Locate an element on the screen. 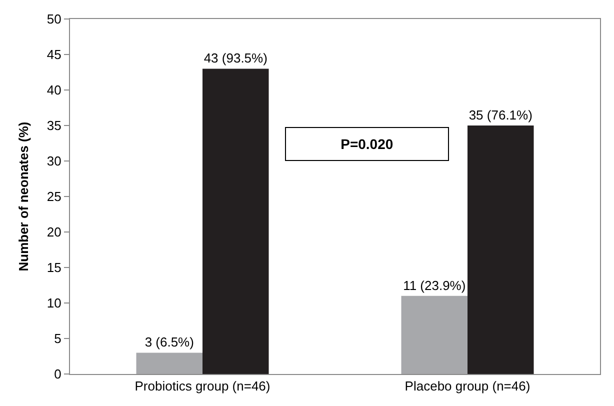 The image size is (614, 406). y-tick-label: 30 is located at coordinates (54, 161).